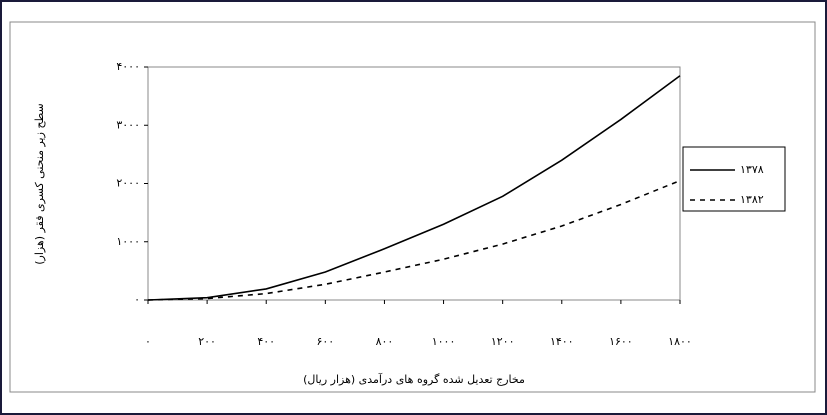 The height and width of the screenshot is (415, 827). What do you see at coordinates (128, 183) in the screenshot?
I see `y-tick-label: ۲۰۰۰` at bounding box center [128, 183].